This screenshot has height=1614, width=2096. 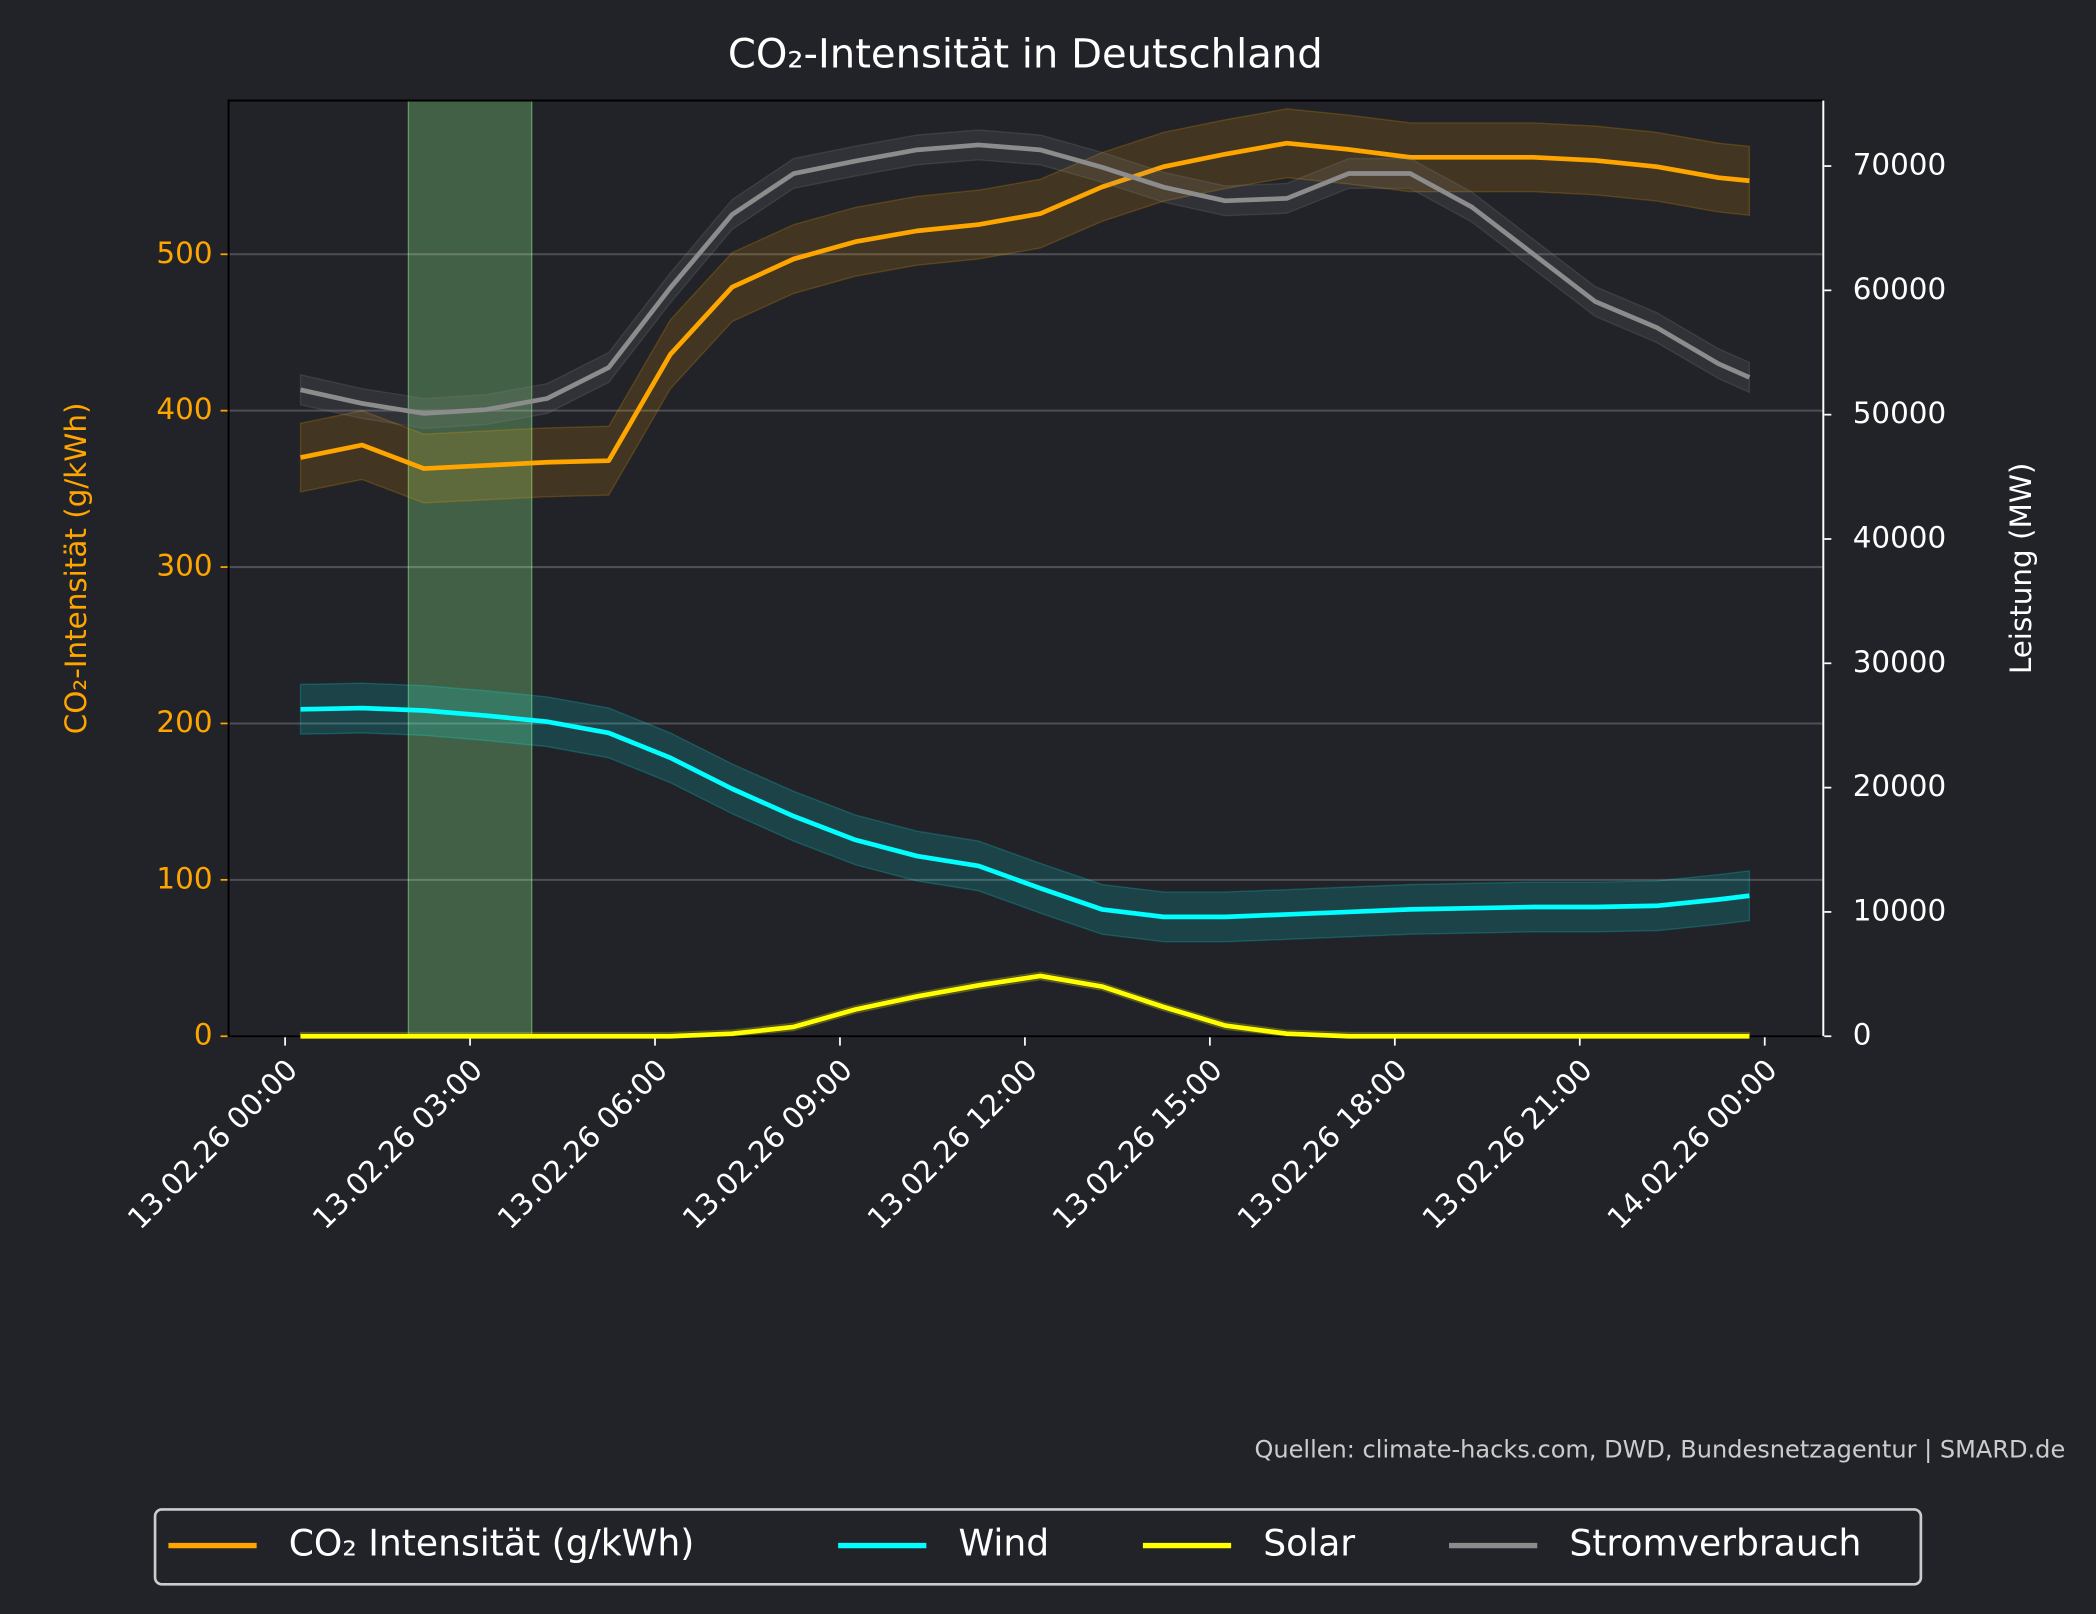 I want to click on y2-tick-label: 50000, so click(x=1900, y=413).